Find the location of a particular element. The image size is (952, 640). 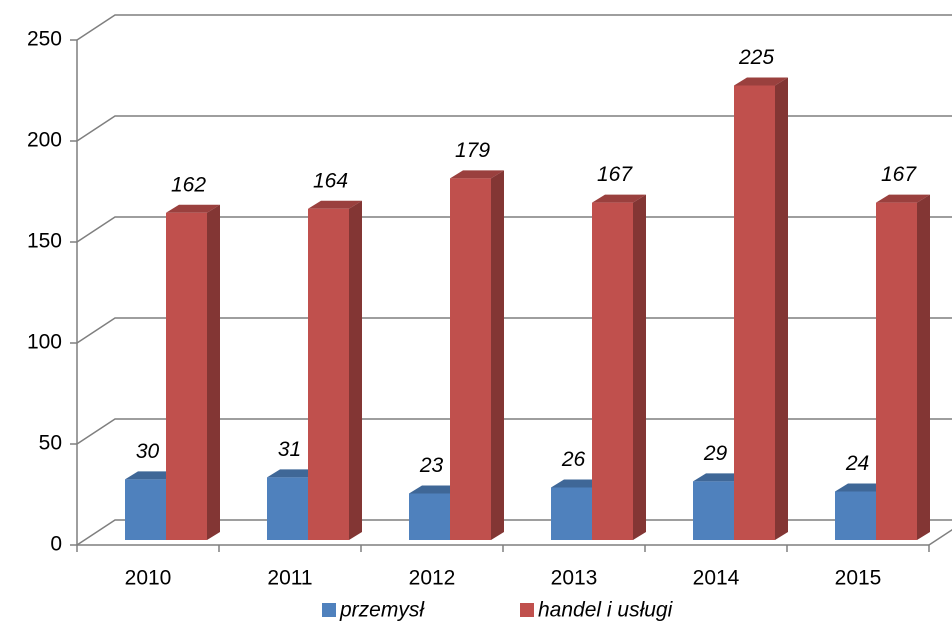

y-tick-label: 50 is located at coordinates (50, 443).